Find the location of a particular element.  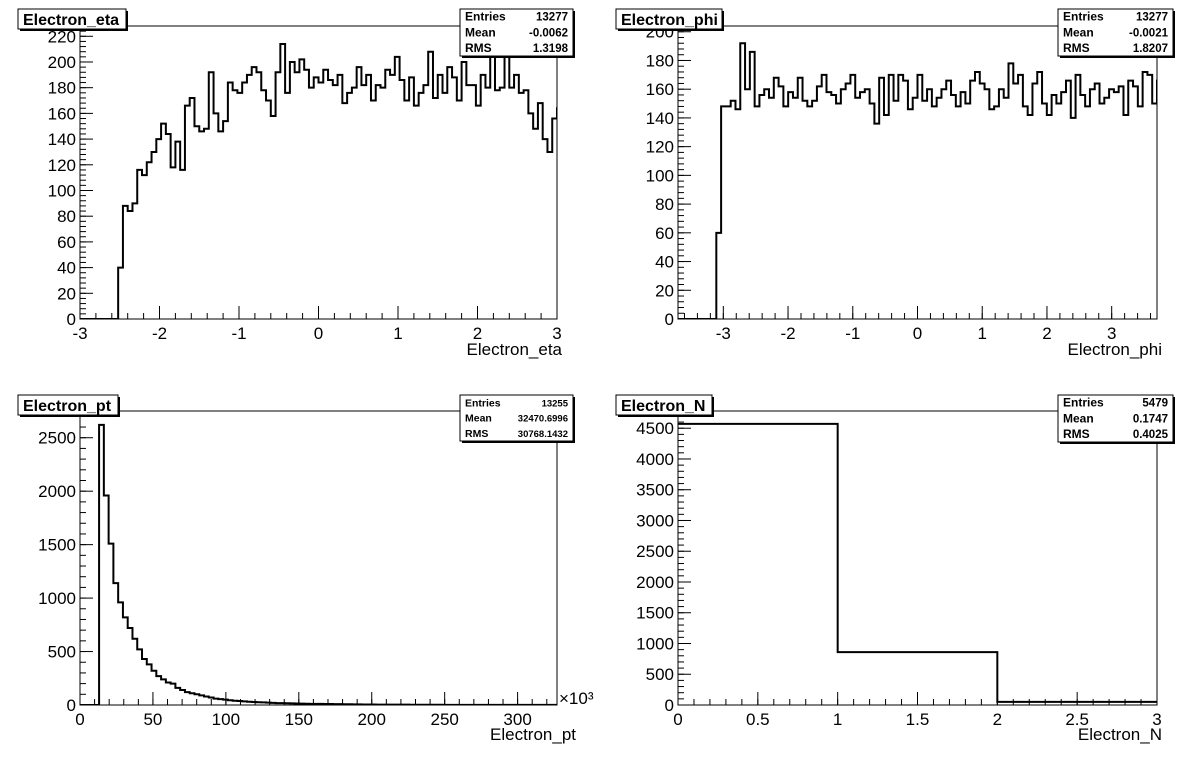

y-tick-label: 1500 is located at coordinates (57, 545).